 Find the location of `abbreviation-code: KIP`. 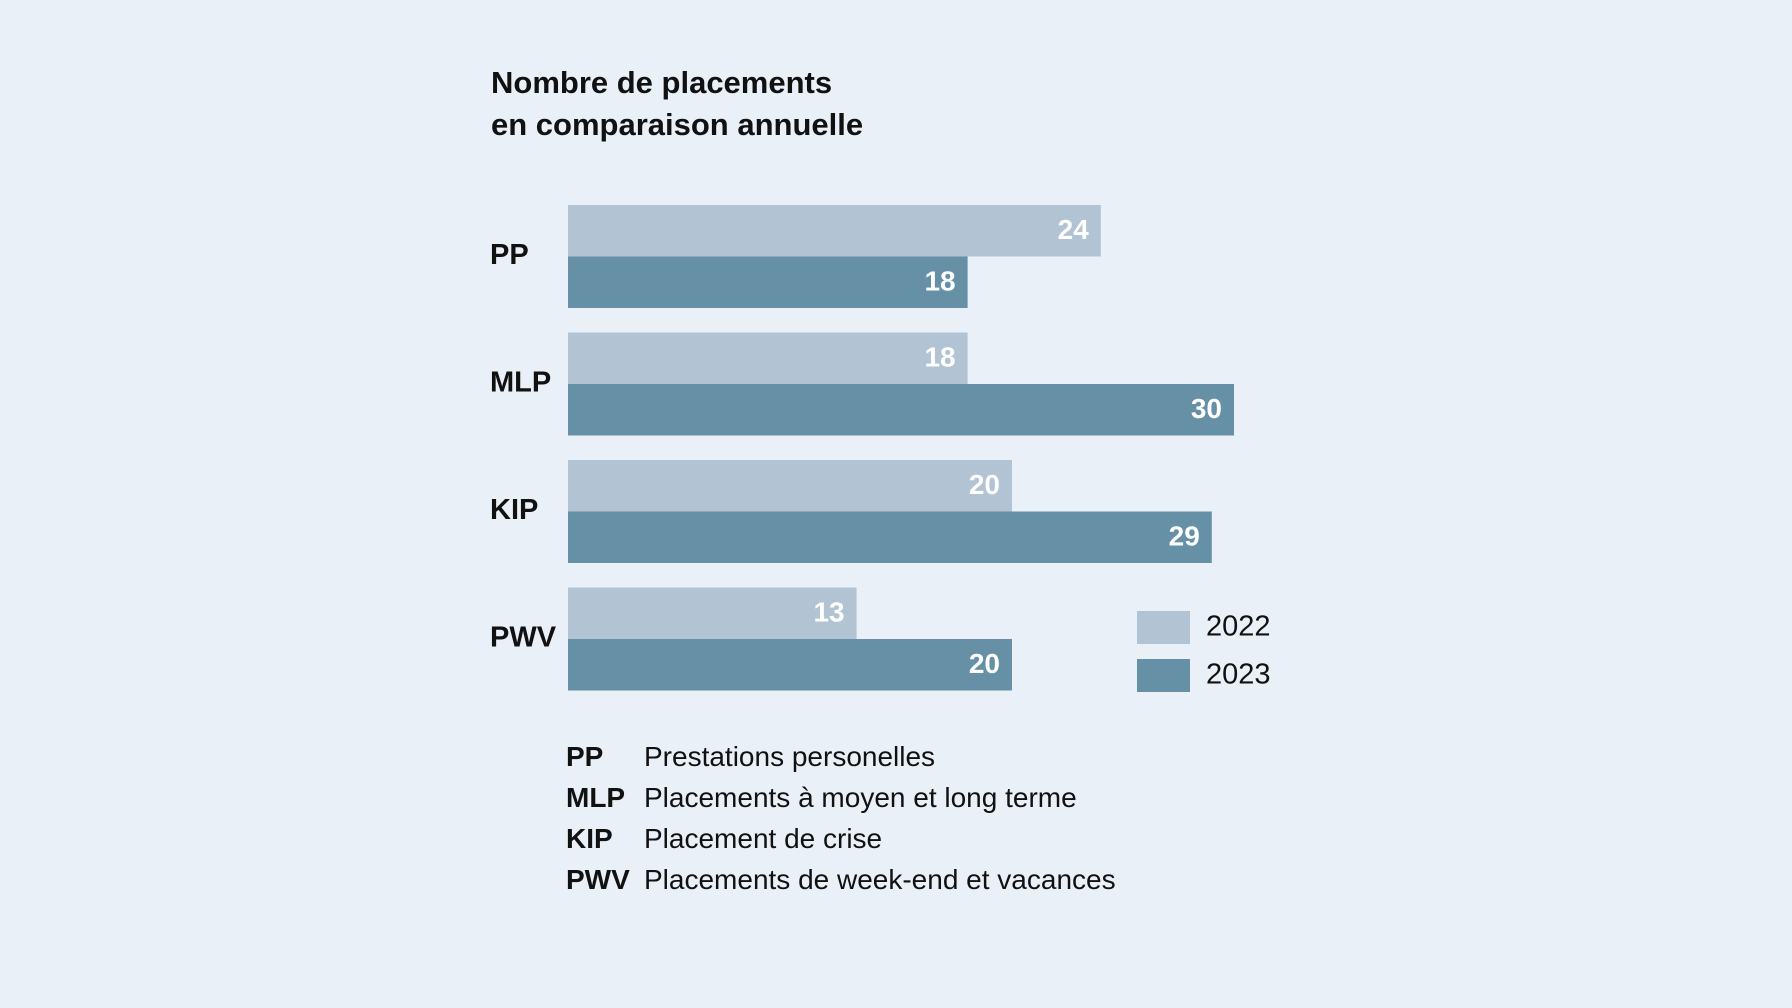

abbreviation-code: KIP is located at coordinates (589, 838).